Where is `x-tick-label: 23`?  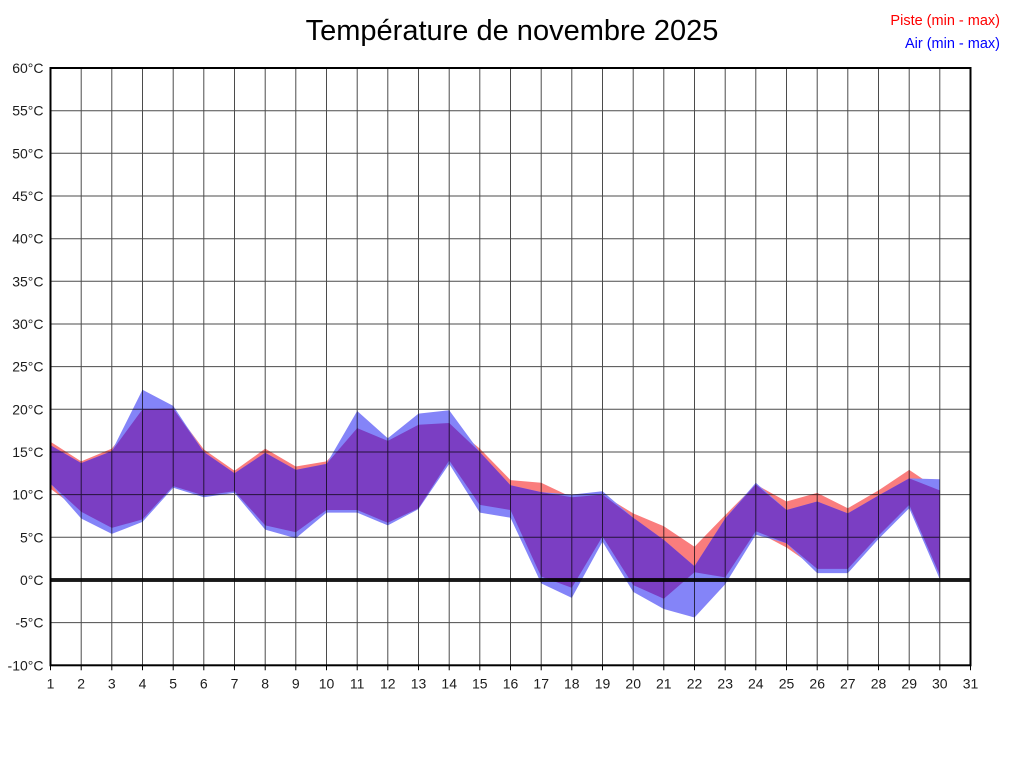 x-tick-label: 23 is located at coordinates (725, 683).